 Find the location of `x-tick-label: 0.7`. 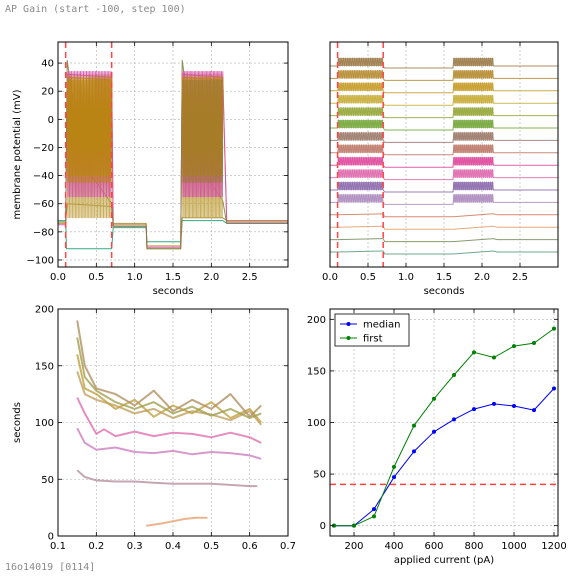

x-tick-label: 0.7 is located at coordinates (288, 546).